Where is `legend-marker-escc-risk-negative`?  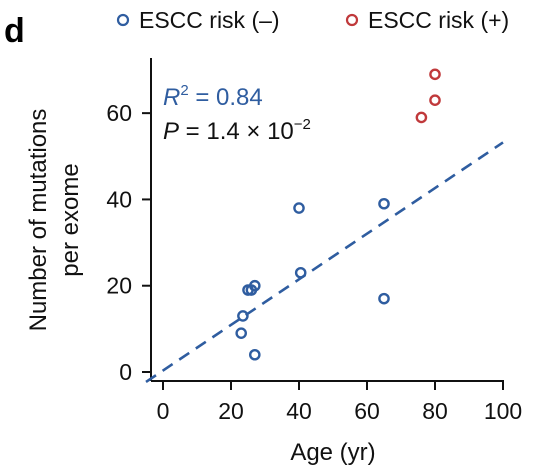 legend-marker-escc-risk-negative is located at coordinates (123, 20).